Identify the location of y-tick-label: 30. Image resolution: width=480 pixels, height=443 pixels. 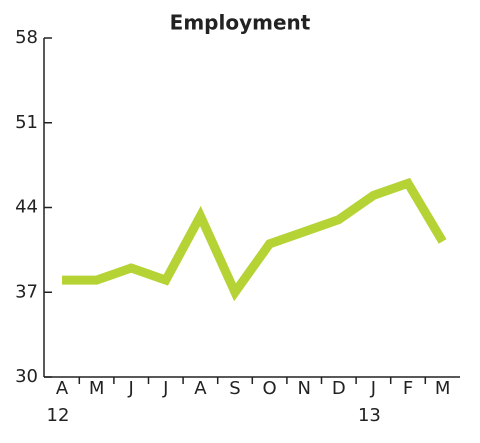
(26, 376).